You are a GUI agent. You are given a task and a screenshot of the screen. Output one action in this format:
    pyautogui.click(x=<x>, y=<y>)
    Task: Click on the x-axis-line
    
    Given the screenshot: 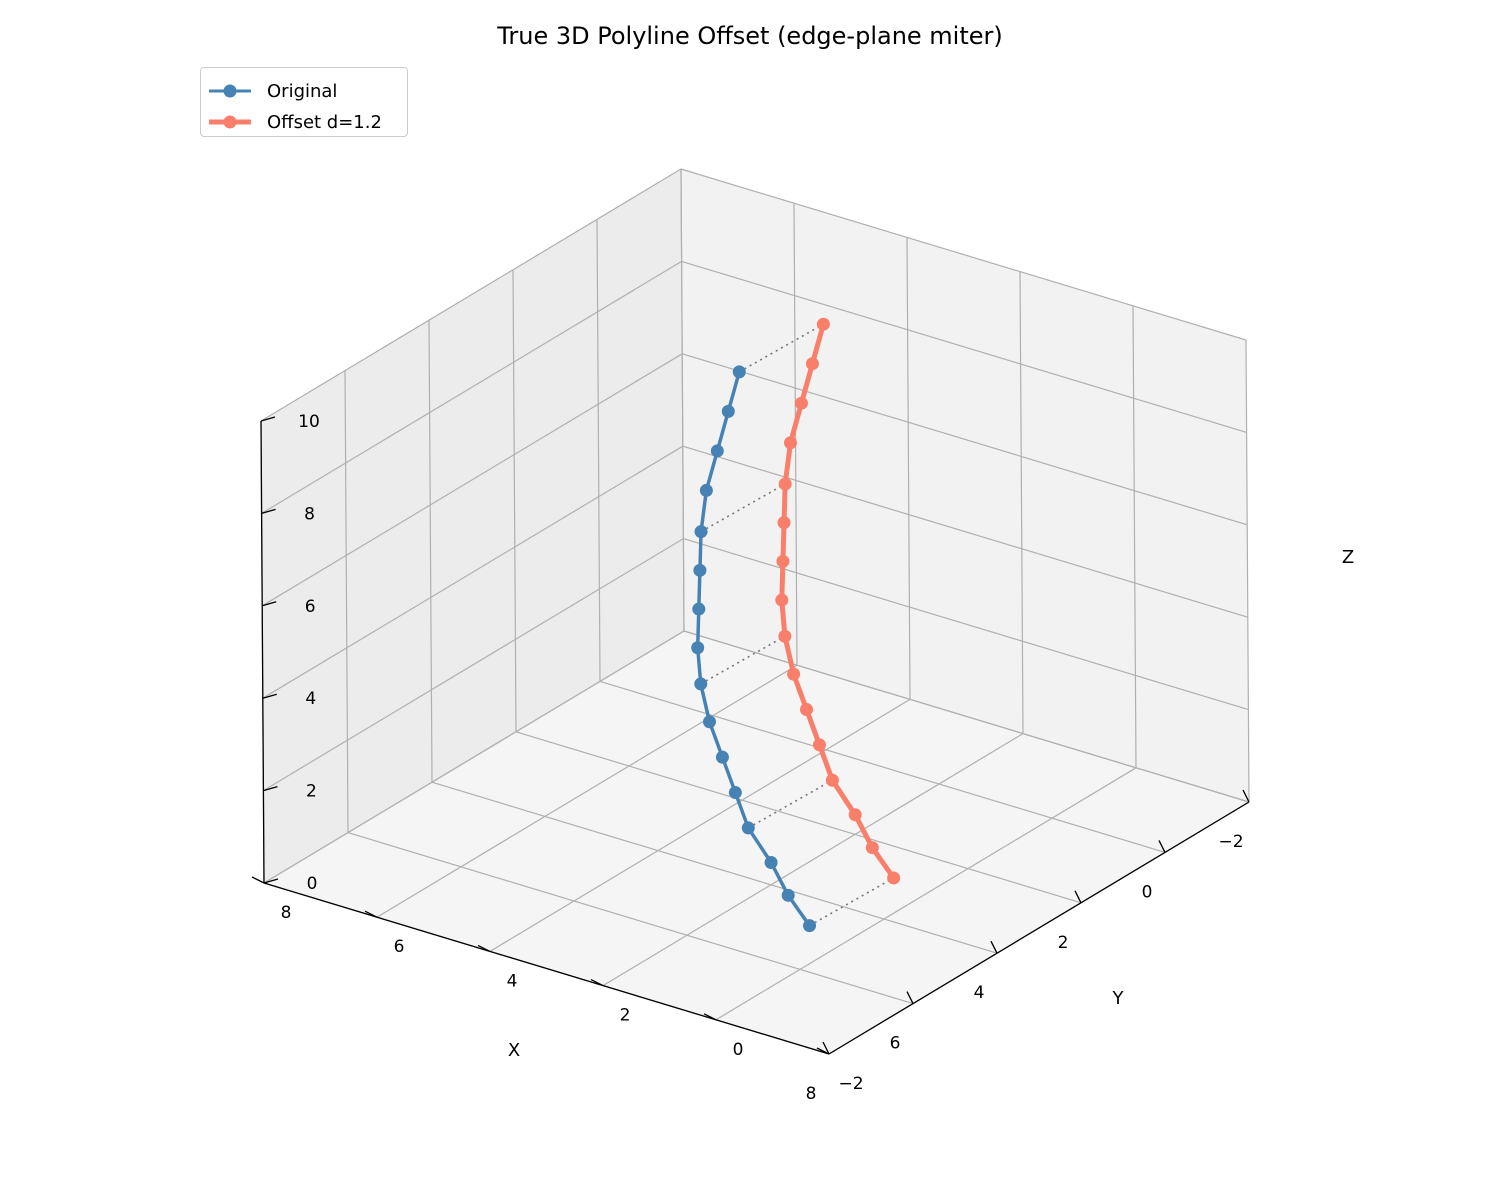 What is the action you would take?
    pyautogui.click(x=1039, y=928)
    